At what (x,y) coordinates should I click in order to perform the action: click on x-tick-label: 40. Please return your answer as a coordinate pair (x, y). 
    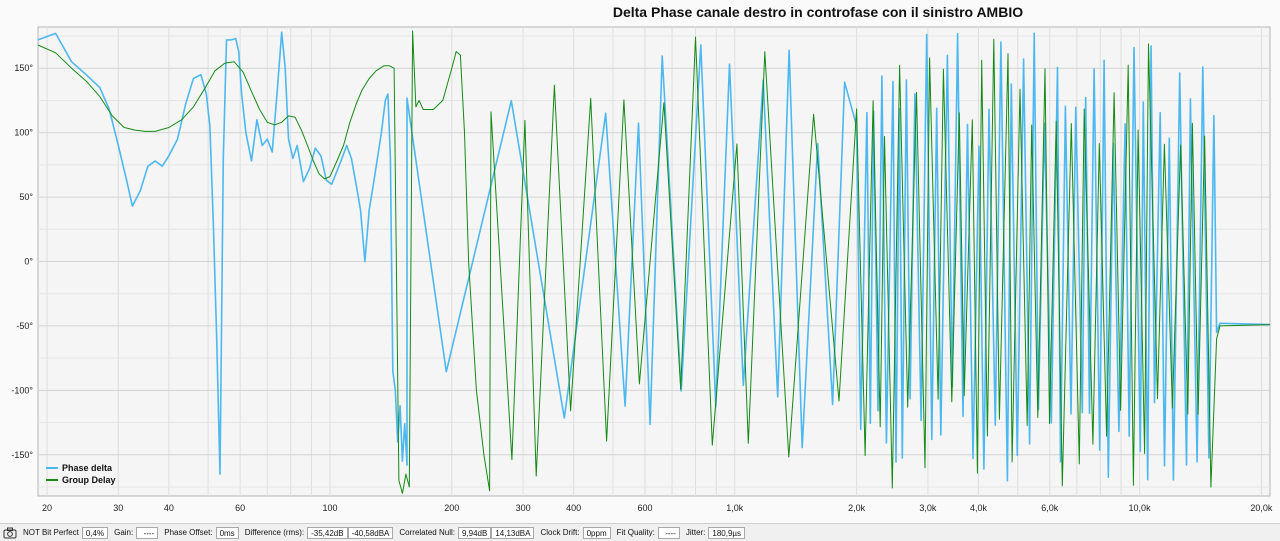
    Looking at the image, I should click on (169, 508).